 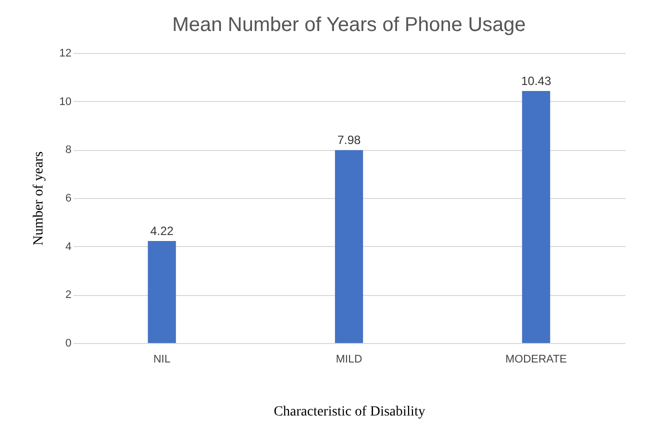 I want to click on y-tick-label: 0, so click(x=68, y=344).